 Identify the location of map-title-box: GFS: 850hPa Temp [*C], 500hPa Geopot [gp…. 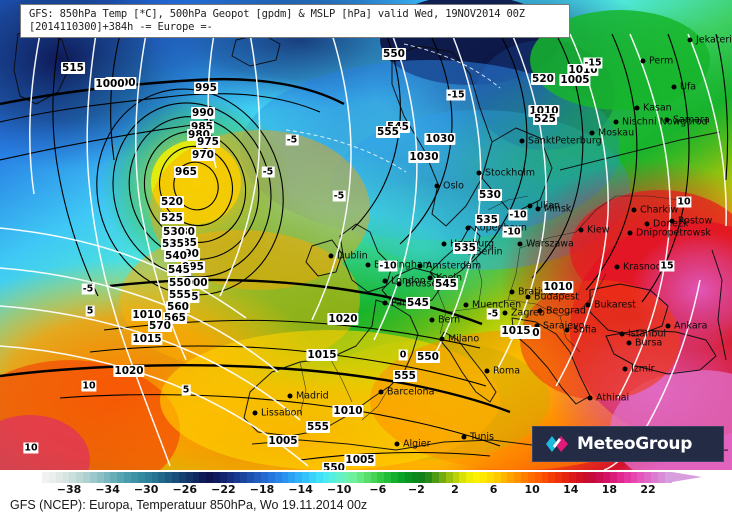
(295, 21).